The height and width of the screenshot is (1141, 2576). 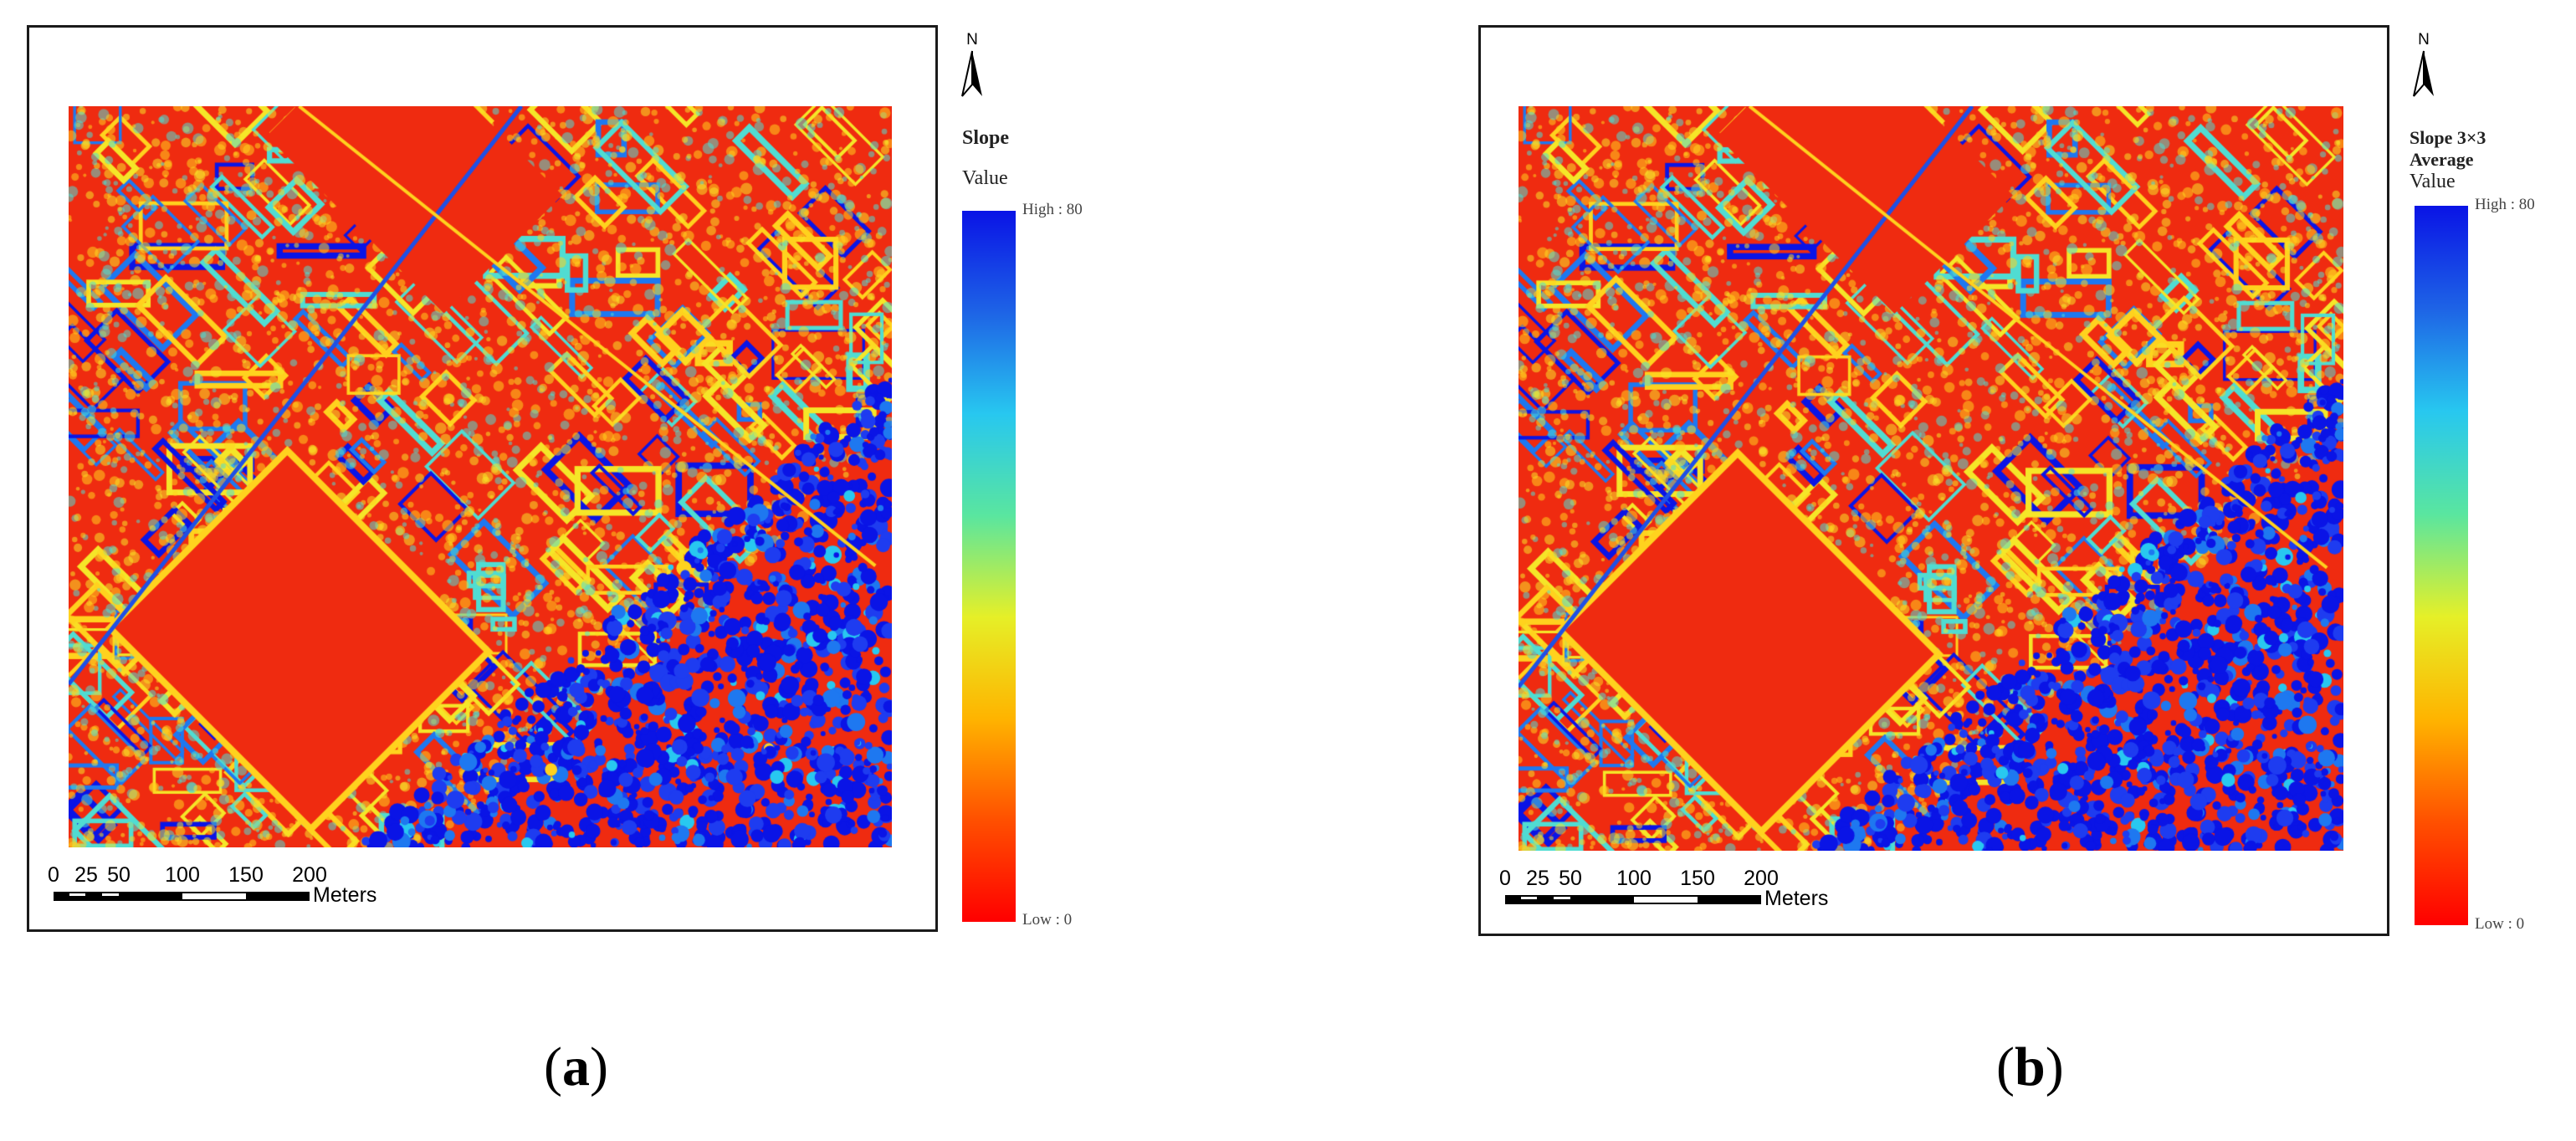 I want to click on north-arrow-a: N, so click(x=972, y=67).